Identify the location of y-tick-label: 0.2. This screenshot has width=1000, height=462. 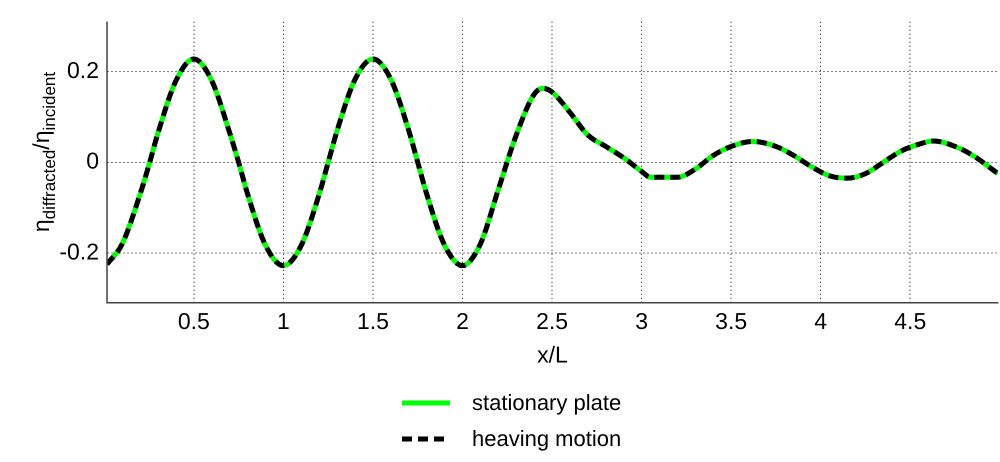
(83, 70).